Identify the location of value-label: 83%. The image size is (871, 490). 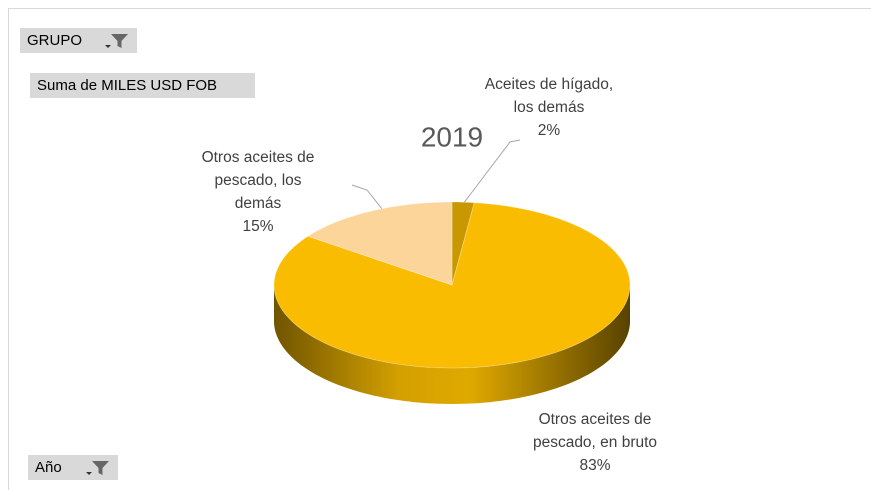
(595, 465).